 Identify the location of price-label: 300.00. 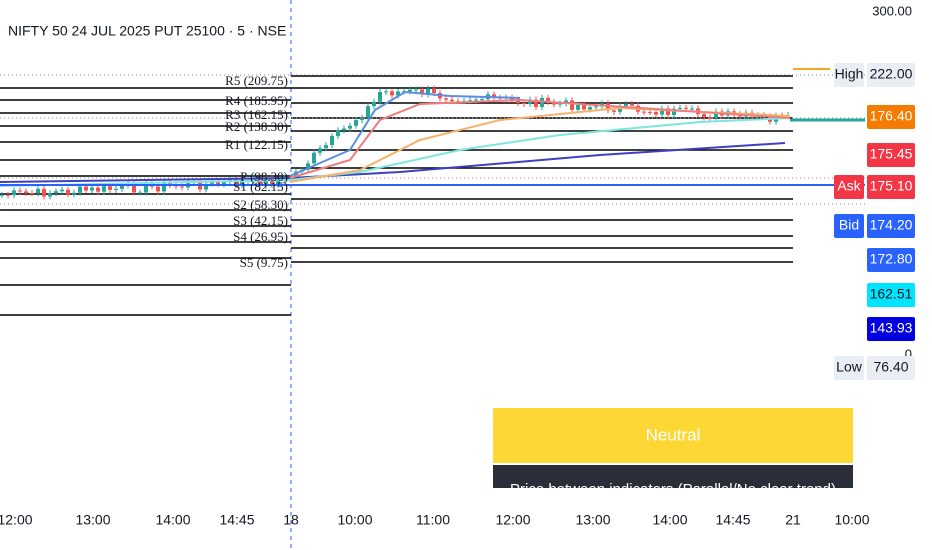
(892, 10).